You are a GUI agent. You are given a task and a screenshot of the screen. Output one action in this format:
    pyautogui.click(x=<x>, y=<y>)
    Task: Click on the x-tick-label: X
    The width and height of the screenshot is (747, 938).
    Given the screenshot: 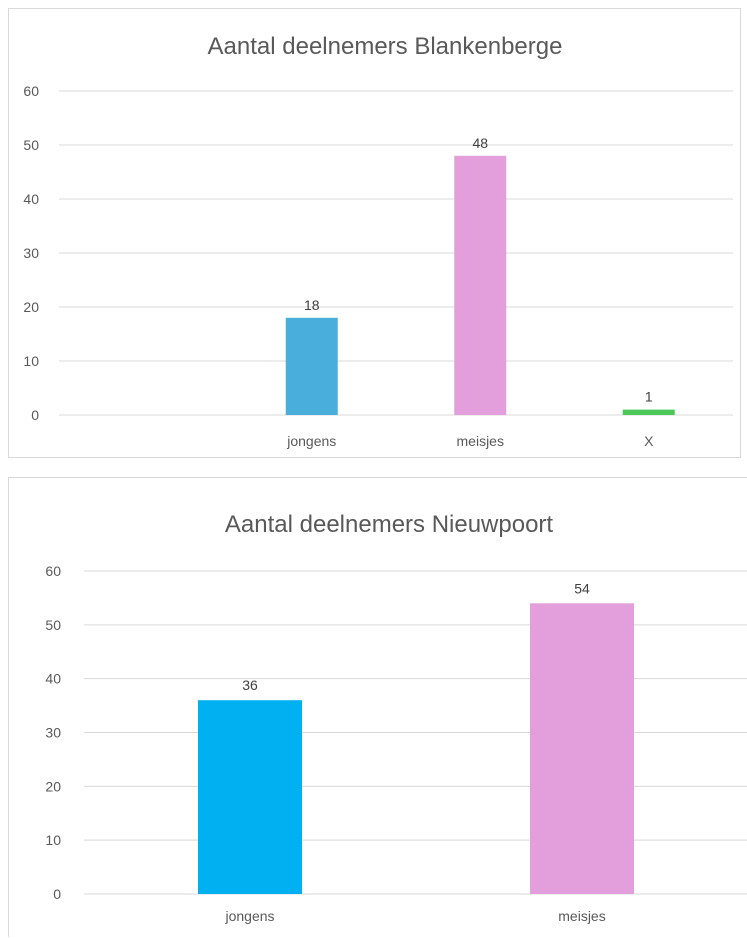 What is the action you would take?
    pyautogui.click(x=649, y=441)
    